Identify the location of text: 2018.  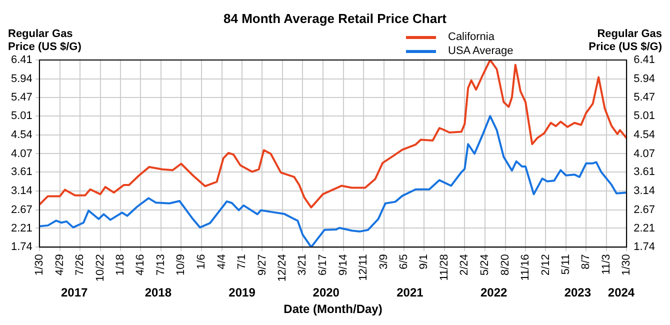
(158, 292).